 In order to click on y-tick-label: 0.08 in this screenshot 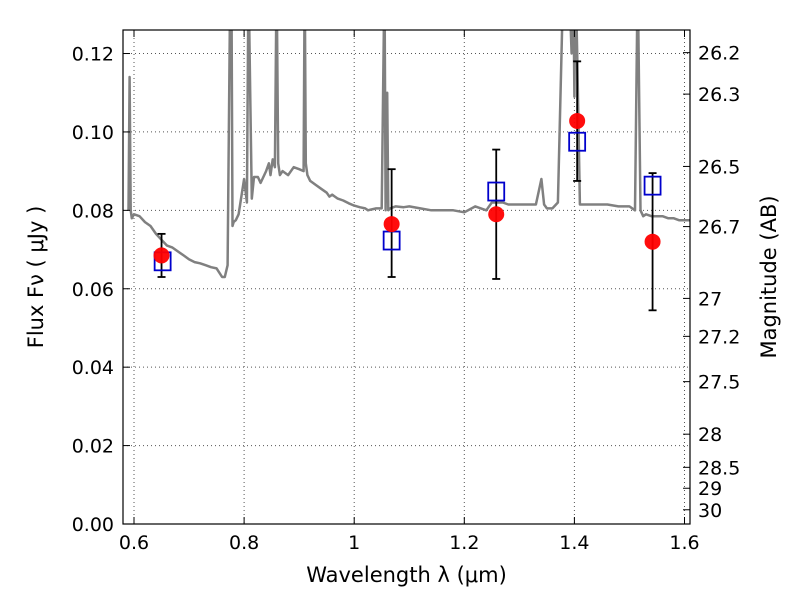, I will do `click(93, 211)`.